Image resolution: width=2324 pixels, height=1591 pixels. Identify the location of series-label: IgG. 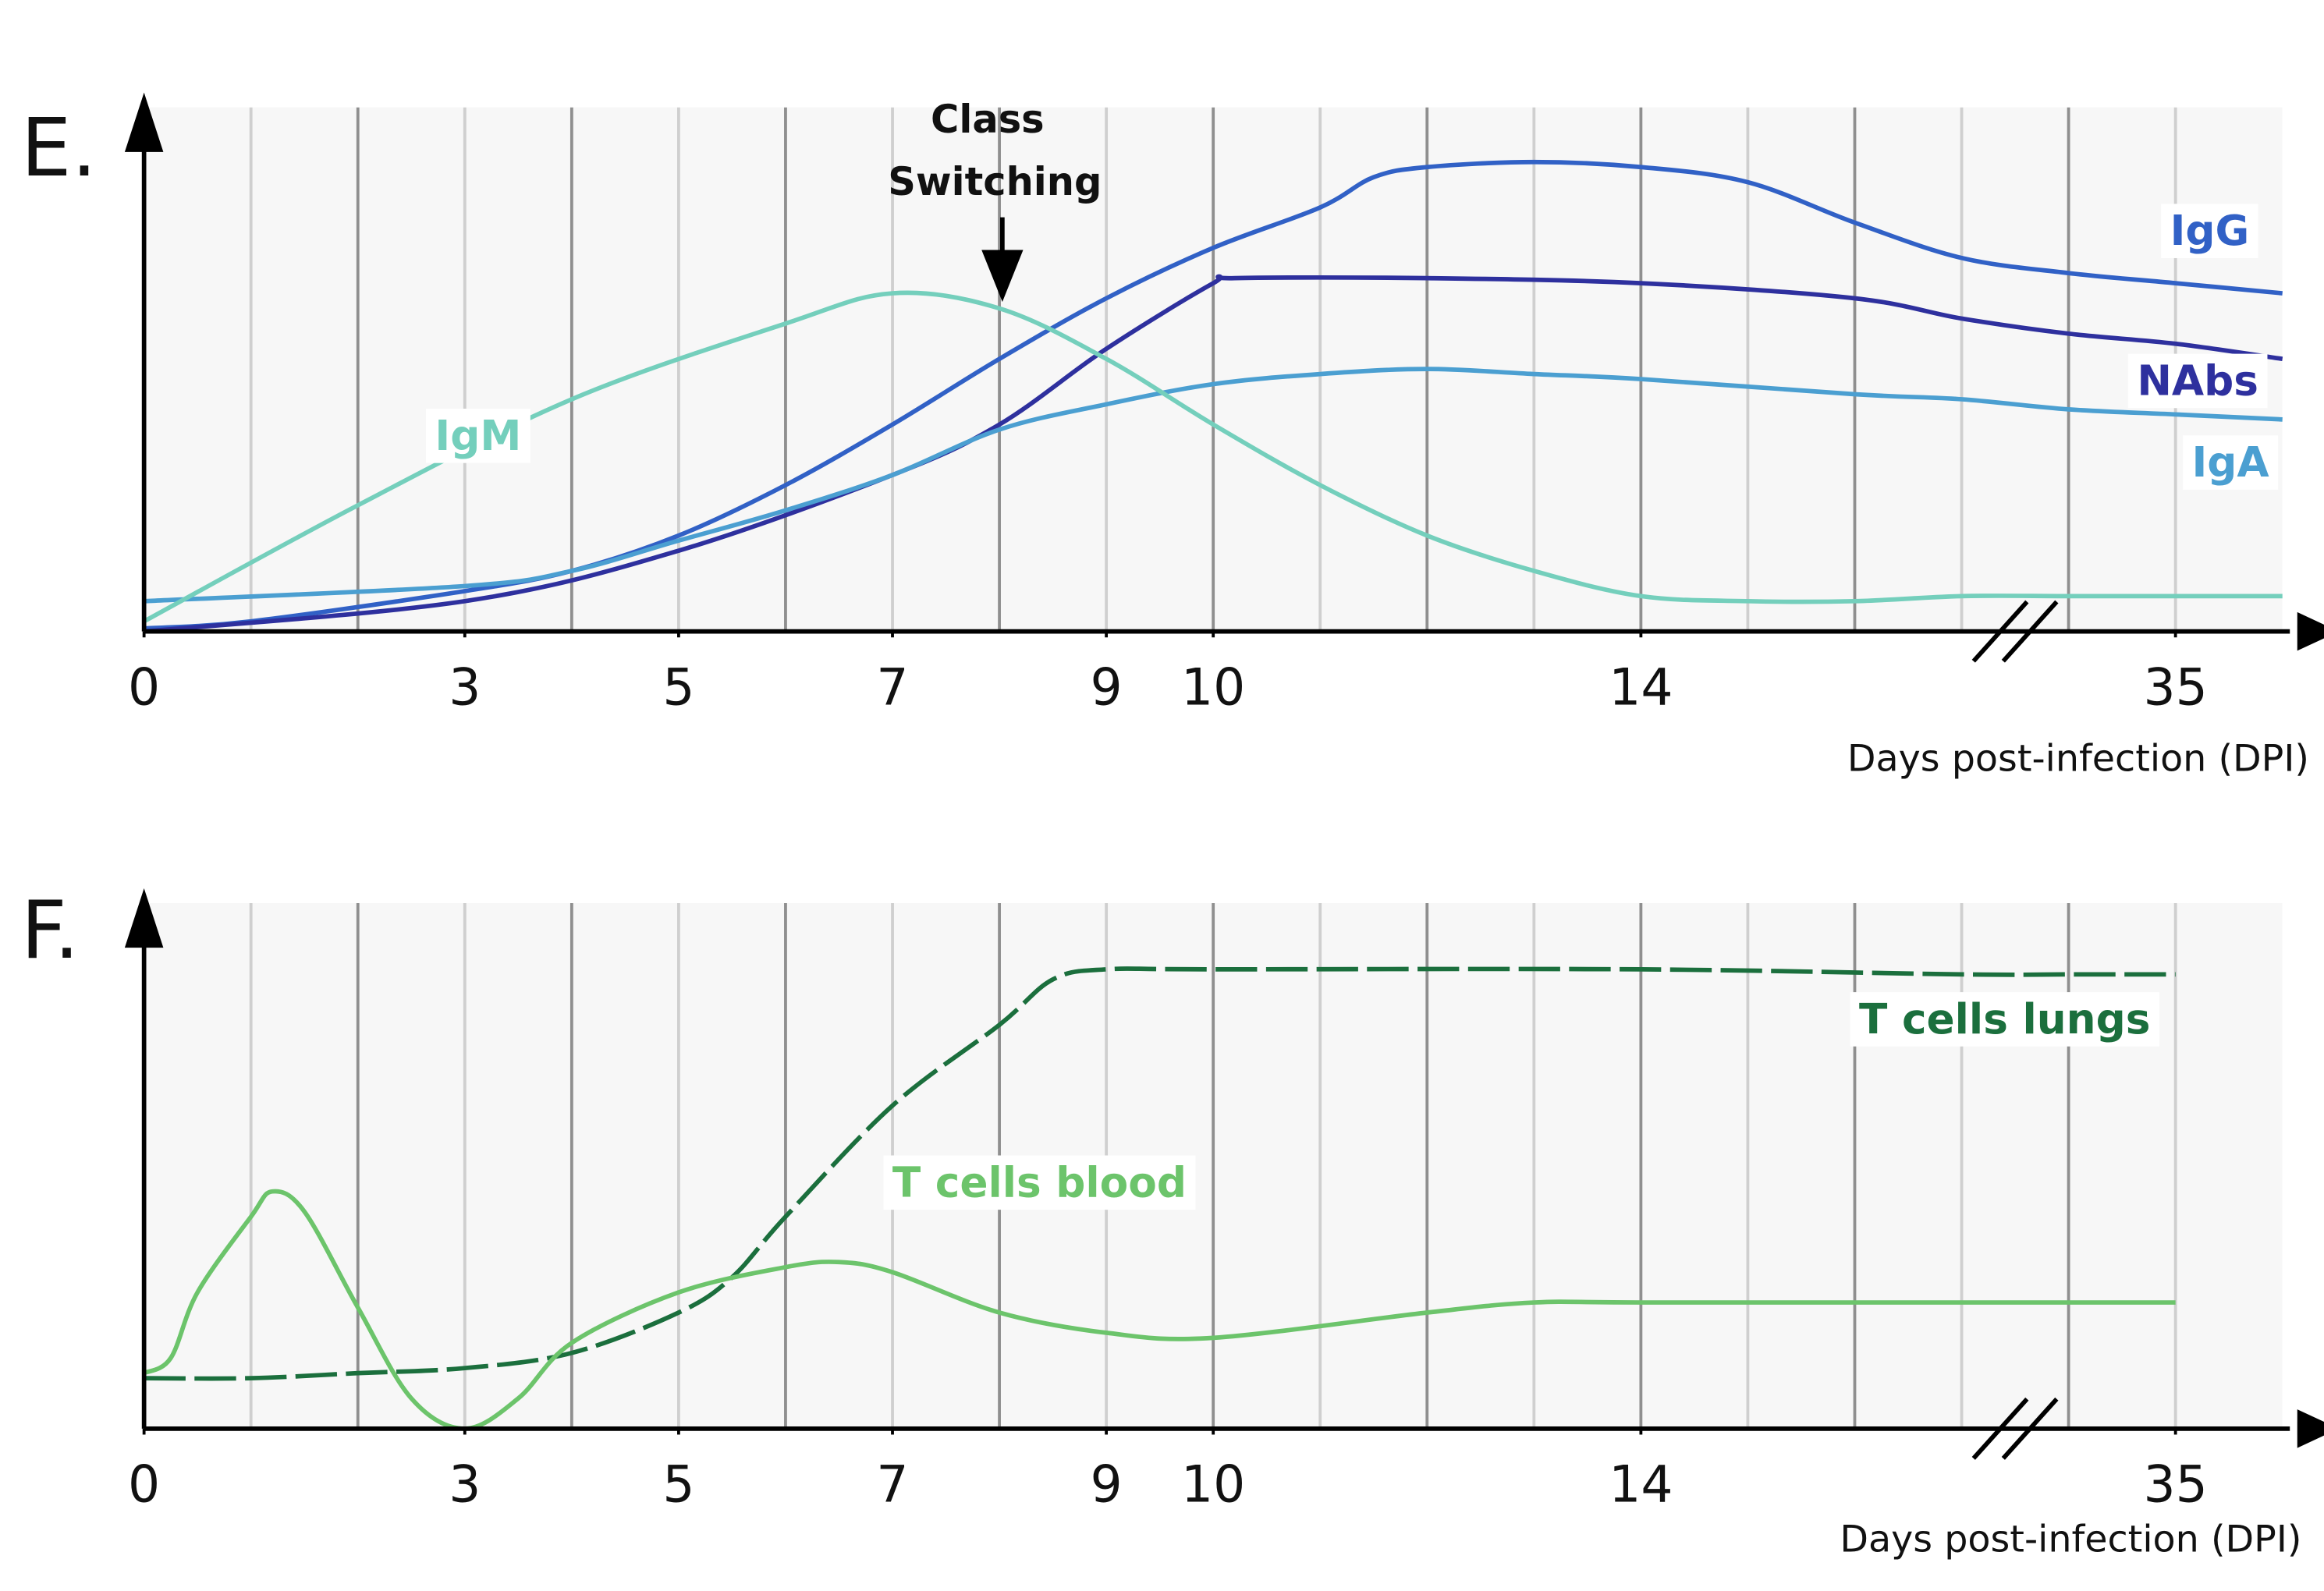
(2210, 231).